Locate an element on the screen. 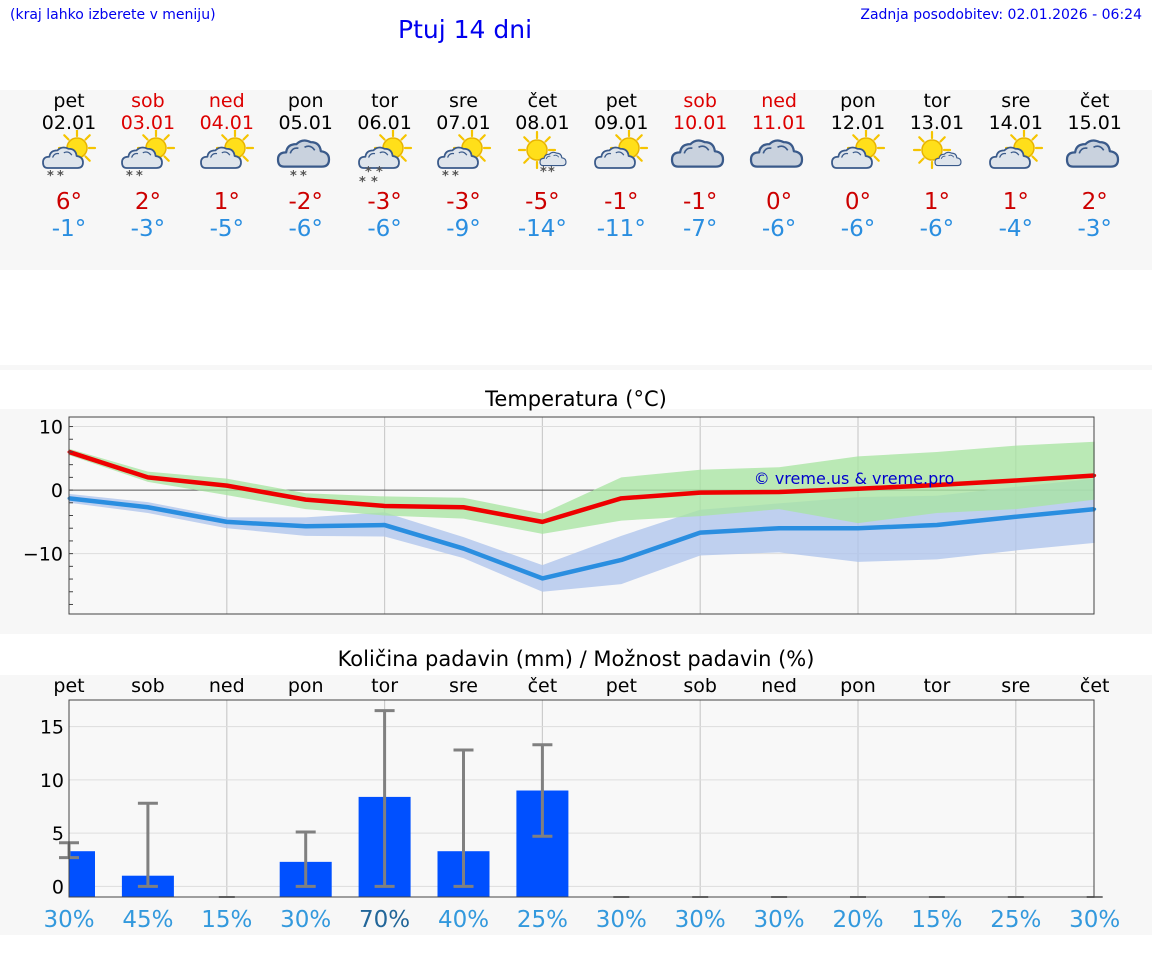 This screenshot has height=975, width=1152. day-tmax: -2° is located at coordinates (305, 202).